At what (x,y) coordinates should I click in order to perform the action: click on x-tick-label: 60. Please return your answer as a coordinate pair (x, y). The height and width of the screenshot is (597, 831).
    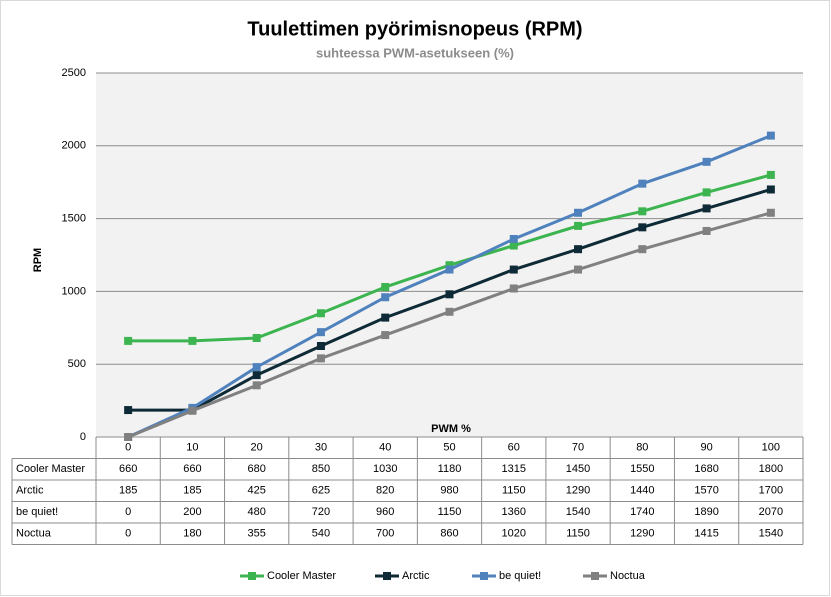
    Looking at the image, I should click on (514, 448).